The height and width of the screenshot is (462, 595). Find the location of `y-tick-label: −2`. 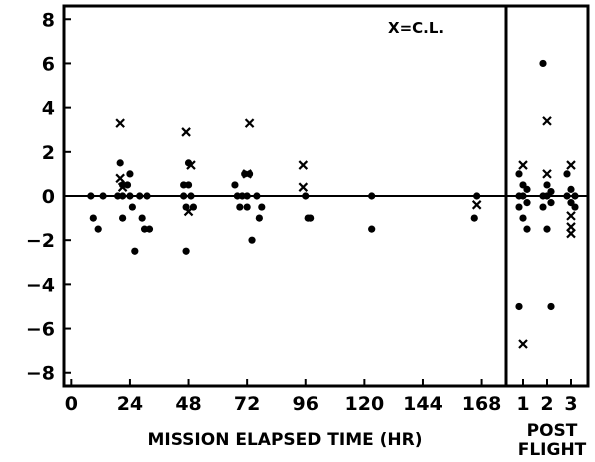

y-tick-label: −2 is located at coordinates (40, 241).